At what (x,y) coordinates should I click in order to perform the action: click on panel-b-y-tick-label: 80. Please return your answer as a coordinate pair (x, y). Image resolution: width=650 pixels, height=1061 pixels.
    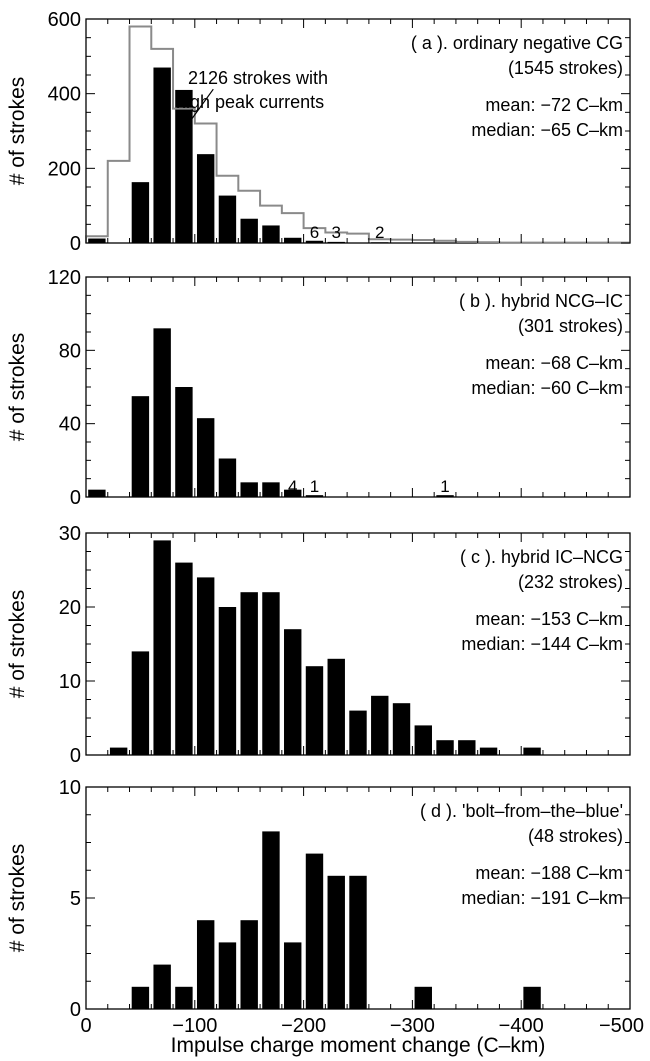
    Looking at the image, I should click on (70, 351).